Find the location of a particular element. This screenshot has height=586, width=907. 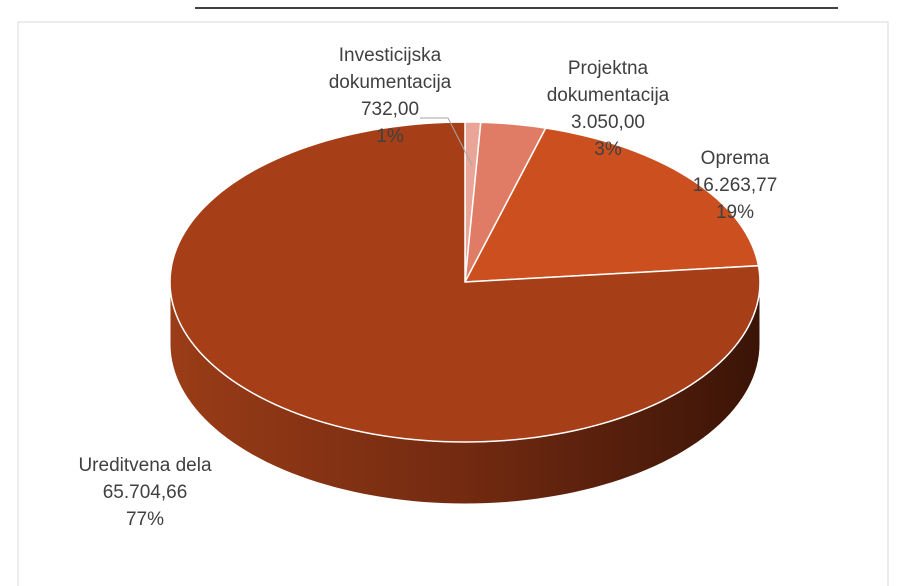

percent-label: 3% is located at coordinates (608, 149).